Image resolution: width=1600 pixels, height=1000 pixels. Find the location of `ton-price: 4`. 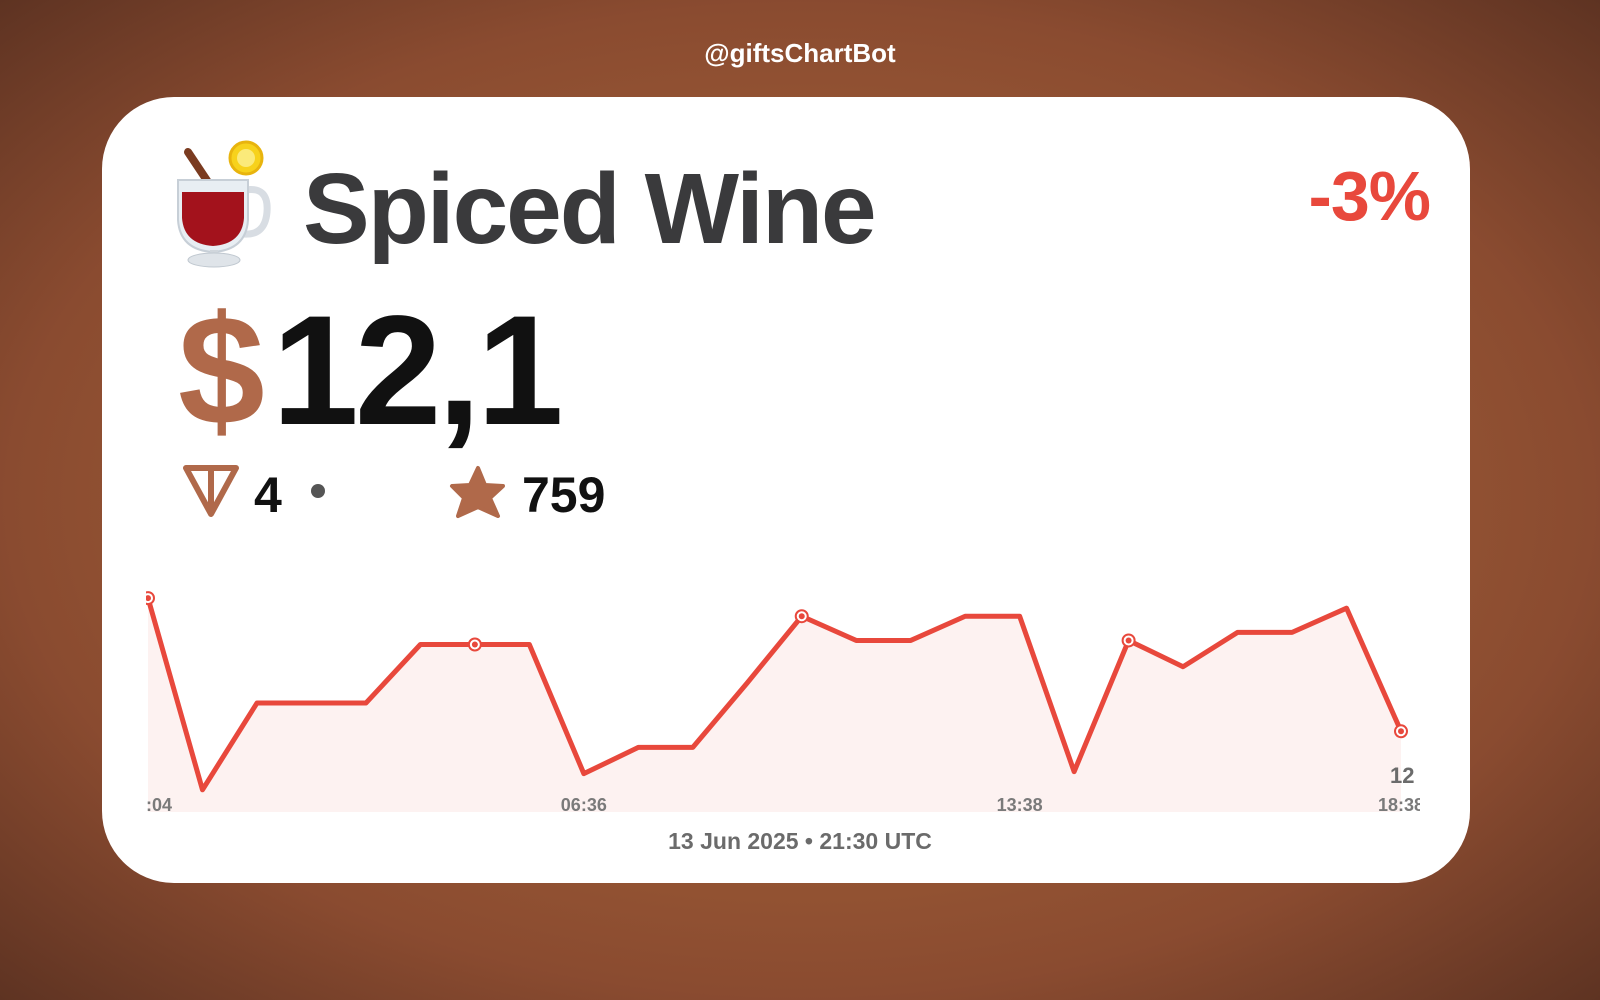

ton-price: 4 is located at coordinates (268, 495).